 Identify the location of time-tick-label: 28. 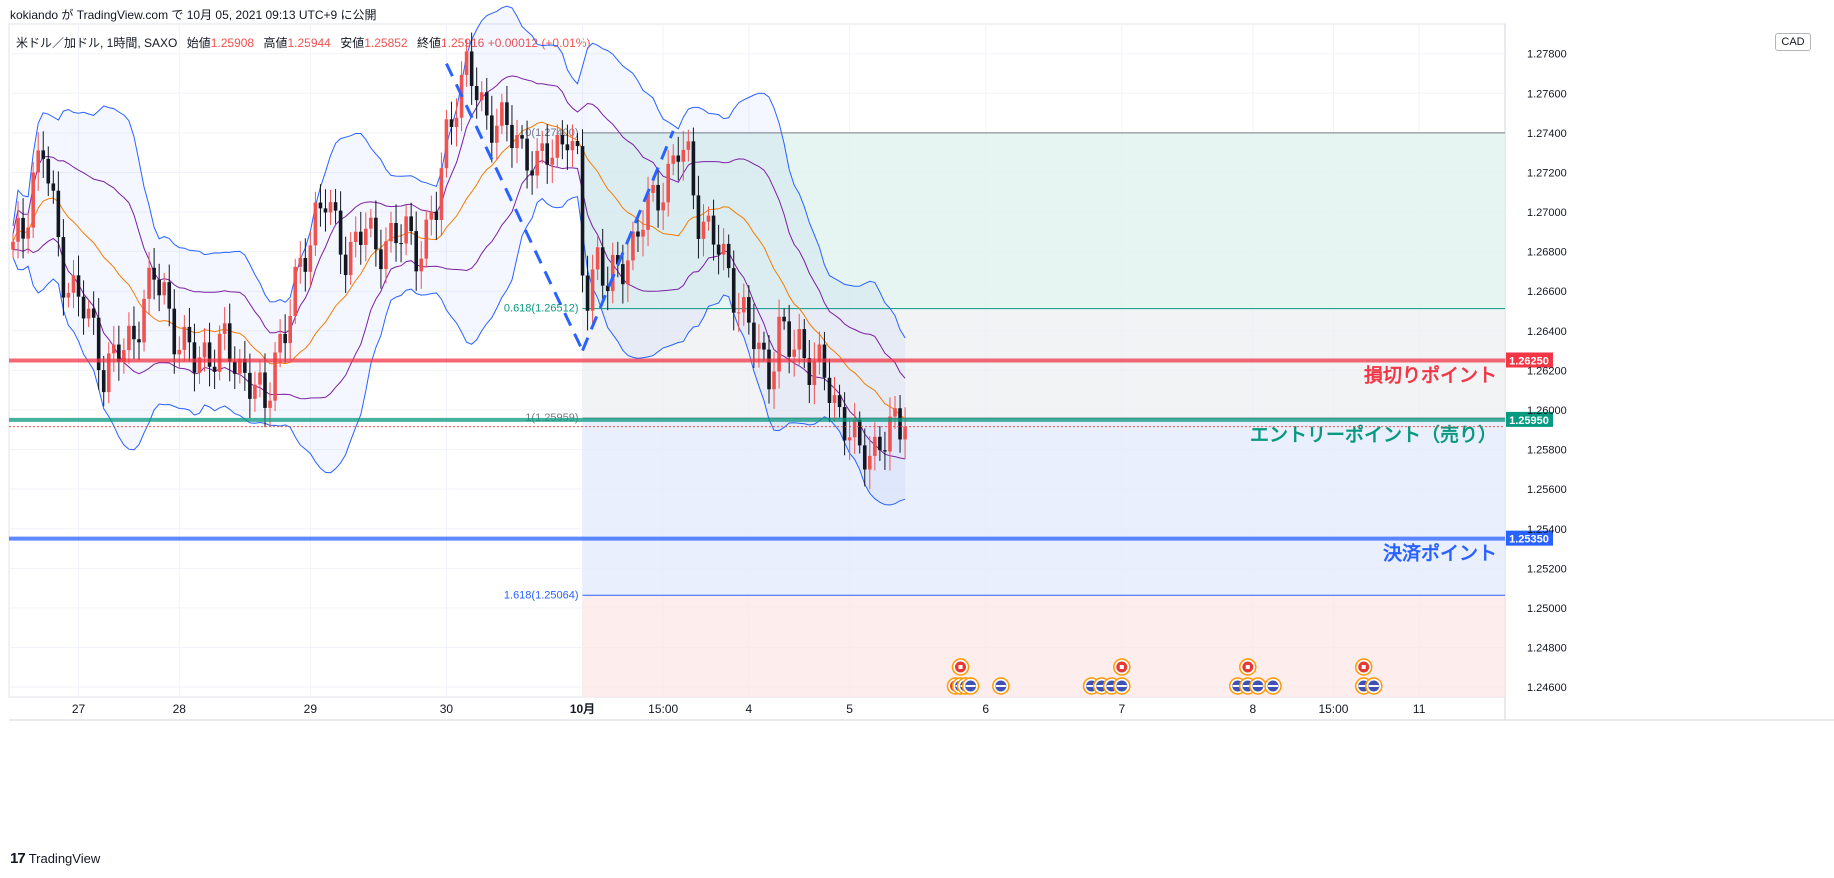
(180, 709).